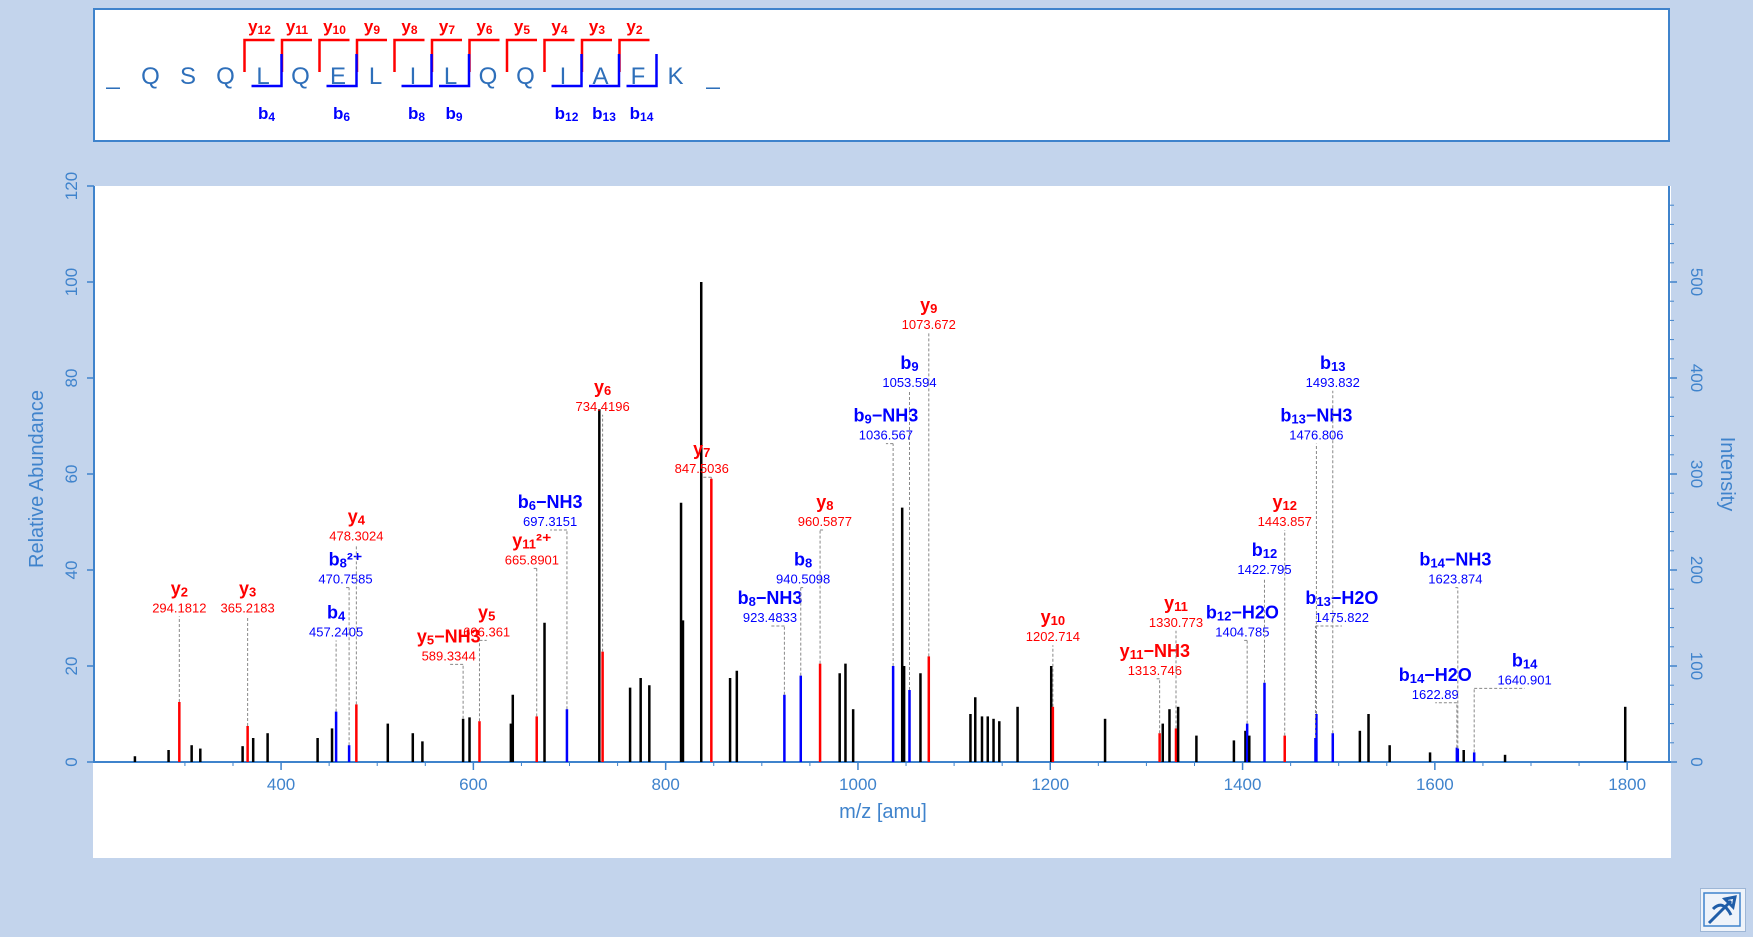  I want to click on ion-label: b4, so click(336, 612).